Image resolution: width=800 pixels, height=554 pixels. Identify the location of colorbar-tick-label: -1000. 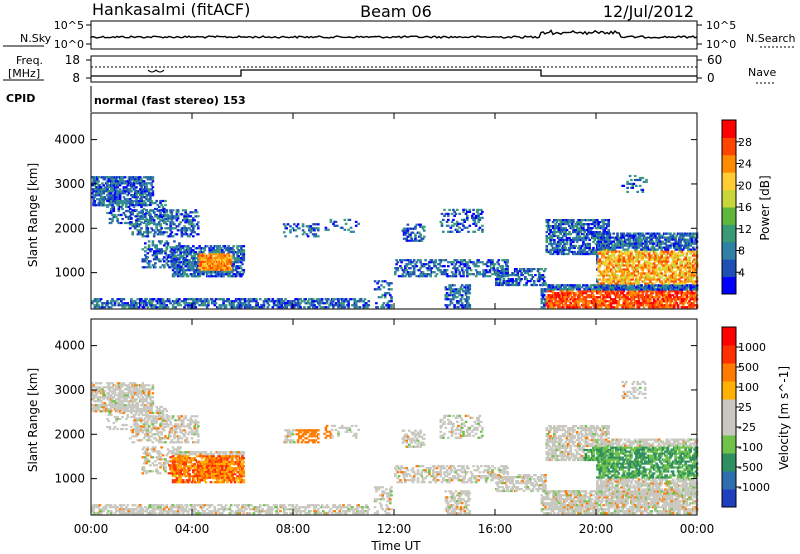
(754, 487).